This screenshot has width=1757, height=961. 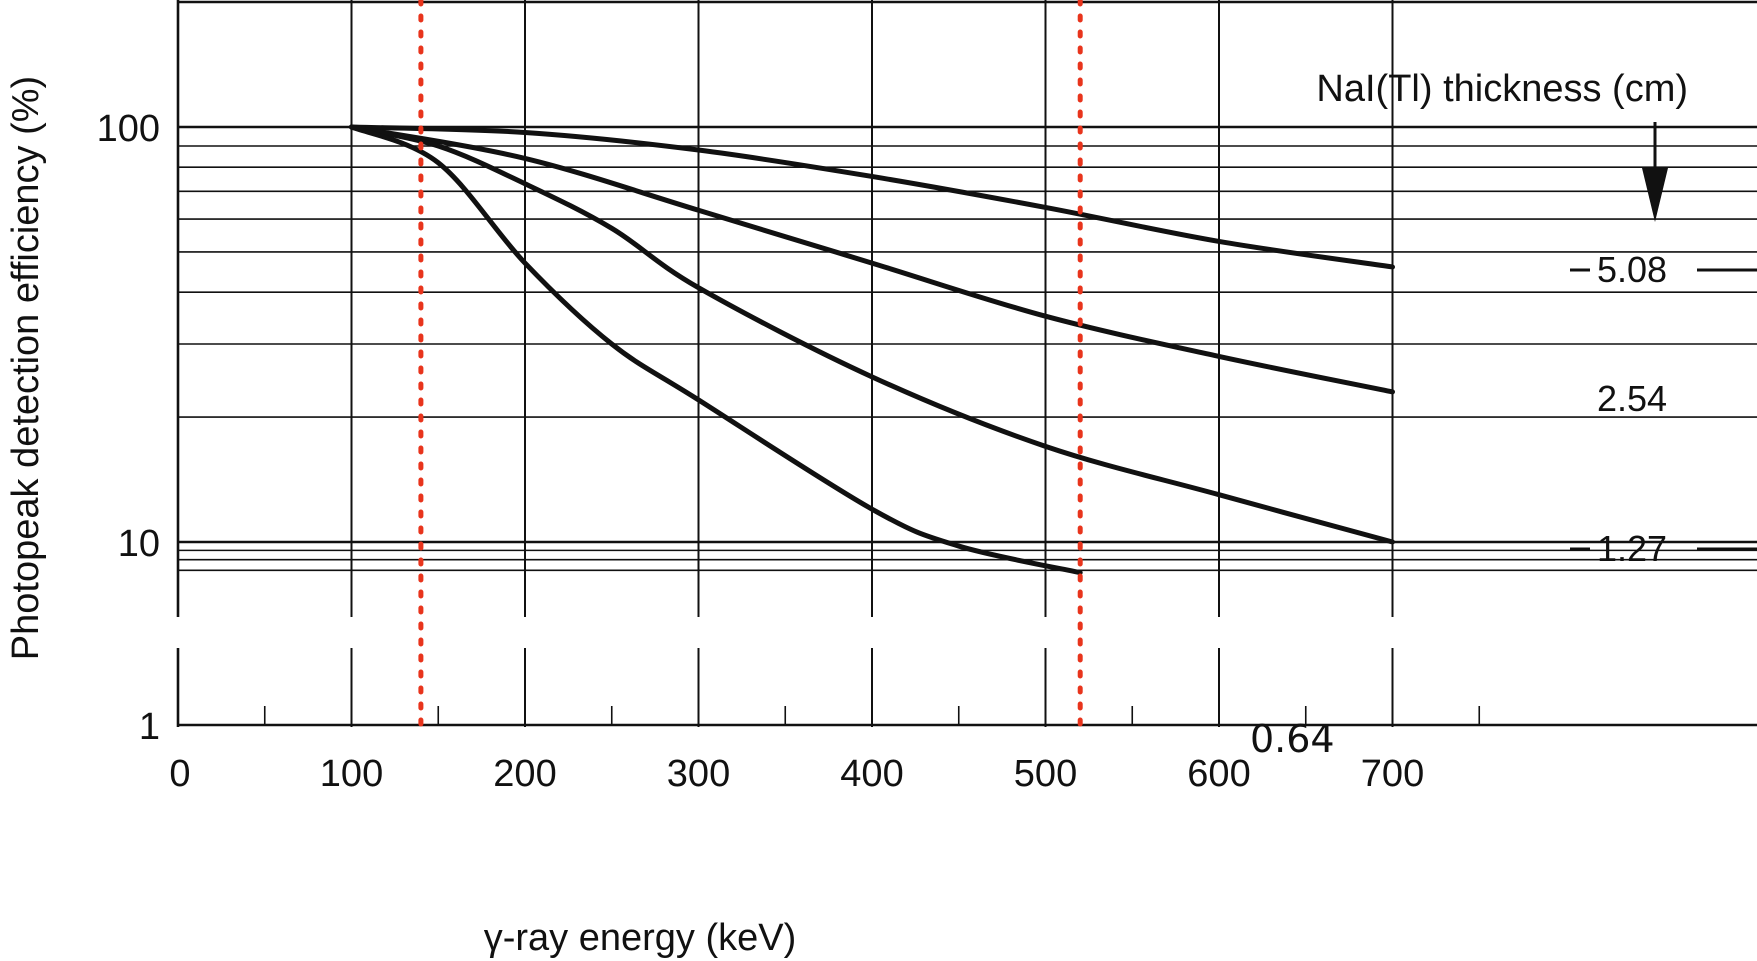 I want to click on series-label-1.27: 1.27, so click(x=1632, y=548).